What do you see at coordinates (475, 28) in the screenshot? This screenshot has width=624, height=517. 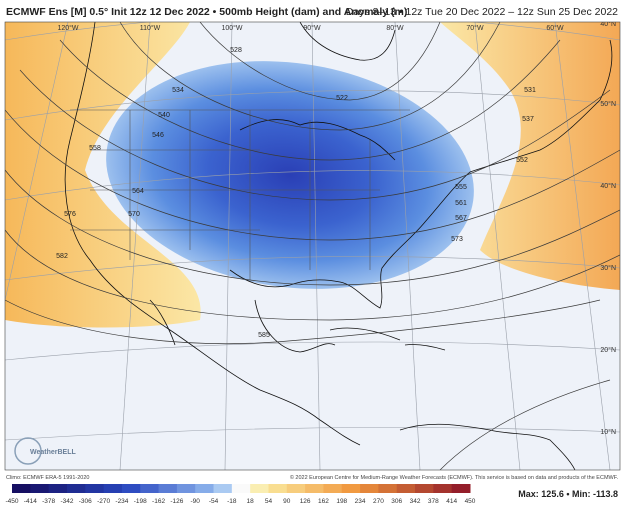 I see `longitude-label: 70°W` at bounding box center [475, 28].